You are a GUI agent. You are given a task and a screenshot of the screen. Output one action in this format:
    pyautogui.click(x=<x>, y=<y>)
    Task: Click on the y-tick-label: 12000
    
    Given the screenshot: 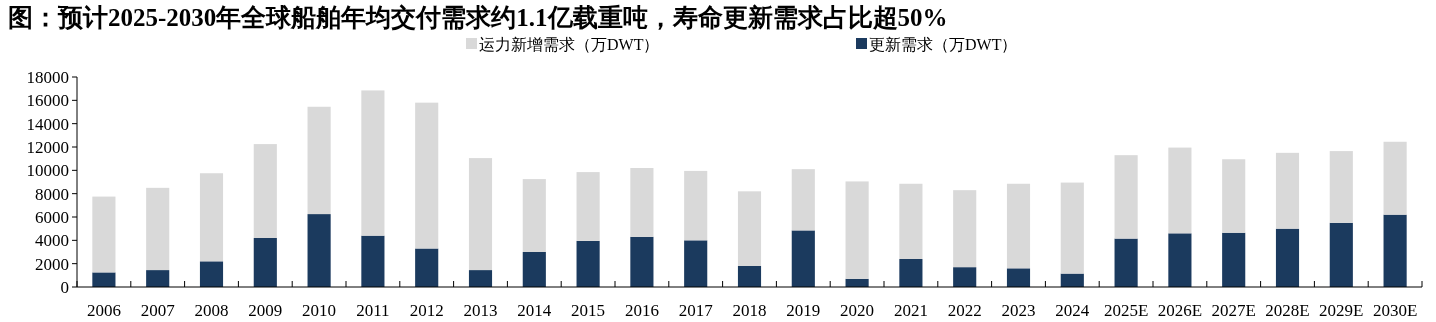 What is the action you would take?
    pyautogui.click(x=47, y=147)
    